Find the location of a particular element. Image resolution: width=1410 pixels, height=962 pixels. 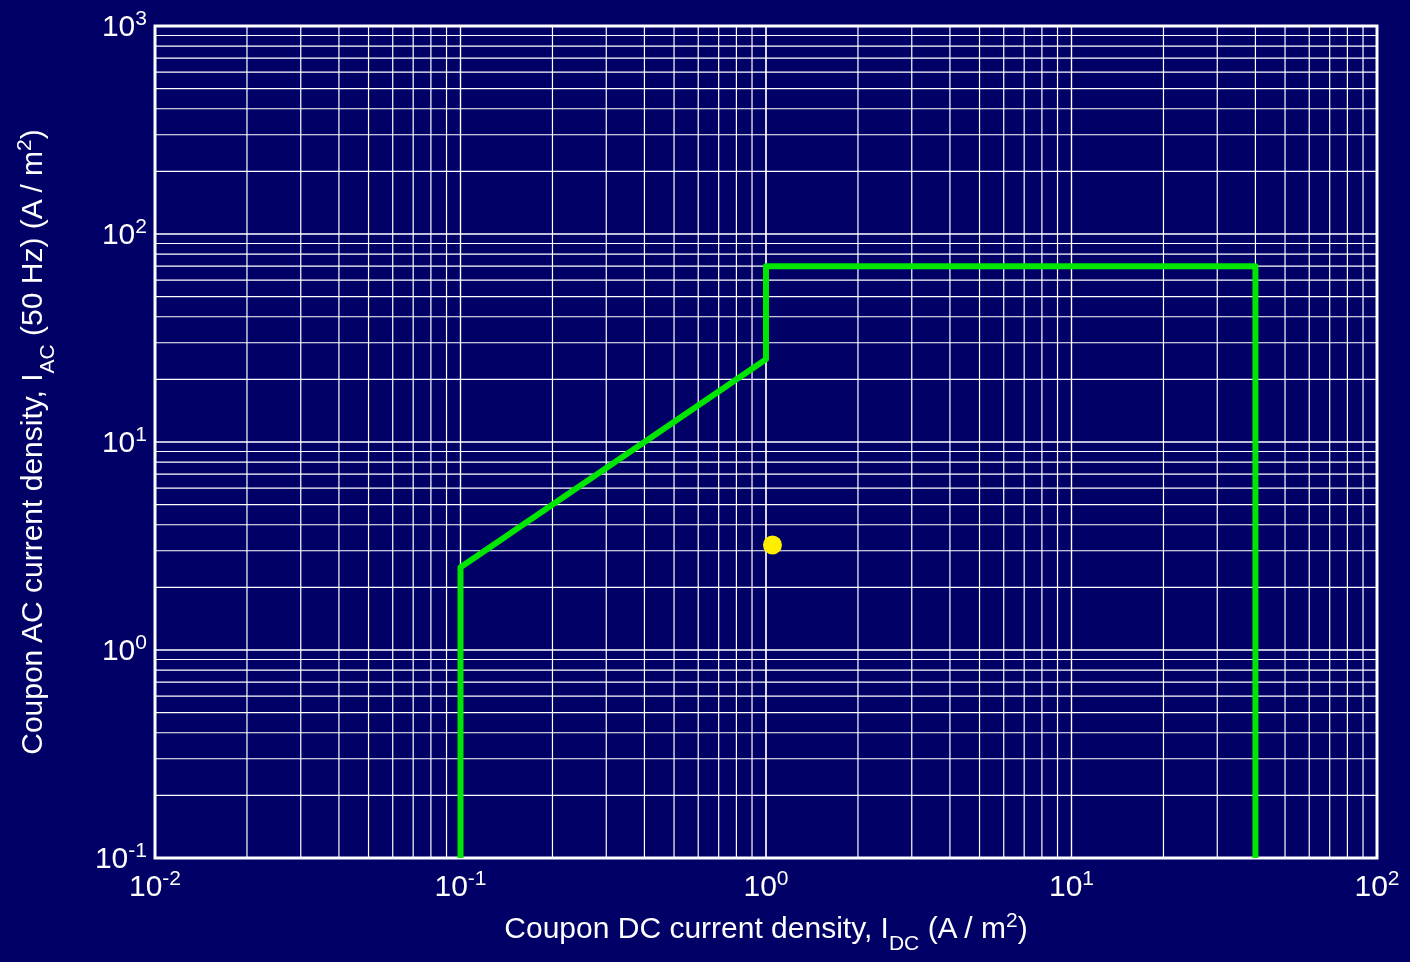

x-tick-label: 10$^{1}$ is located at coordinates (1071, 883).